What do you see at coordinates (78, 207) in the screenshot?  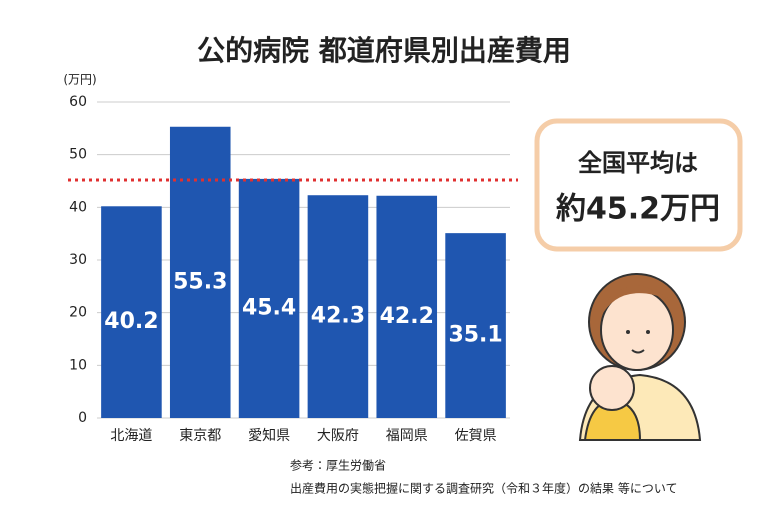 I see `y-tick-label: 40` at bounding box center [78, 207].